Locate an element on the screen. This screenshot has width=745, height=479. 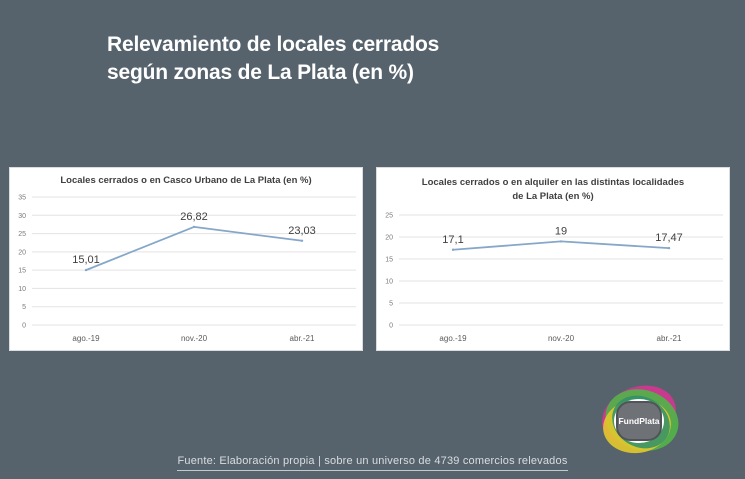
data-label: 17,1 is located at coordinates (452, 240).